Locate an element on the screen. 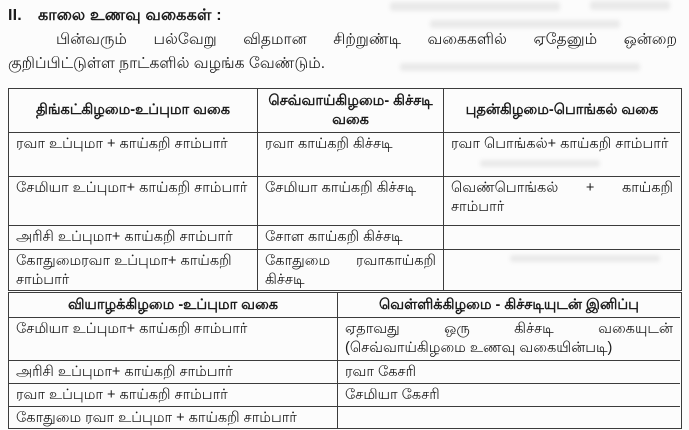  table-cell: கோதுமைரவா உப்புமா+ காய்கறி சாம்பார் is located at coordinates (133, 270).